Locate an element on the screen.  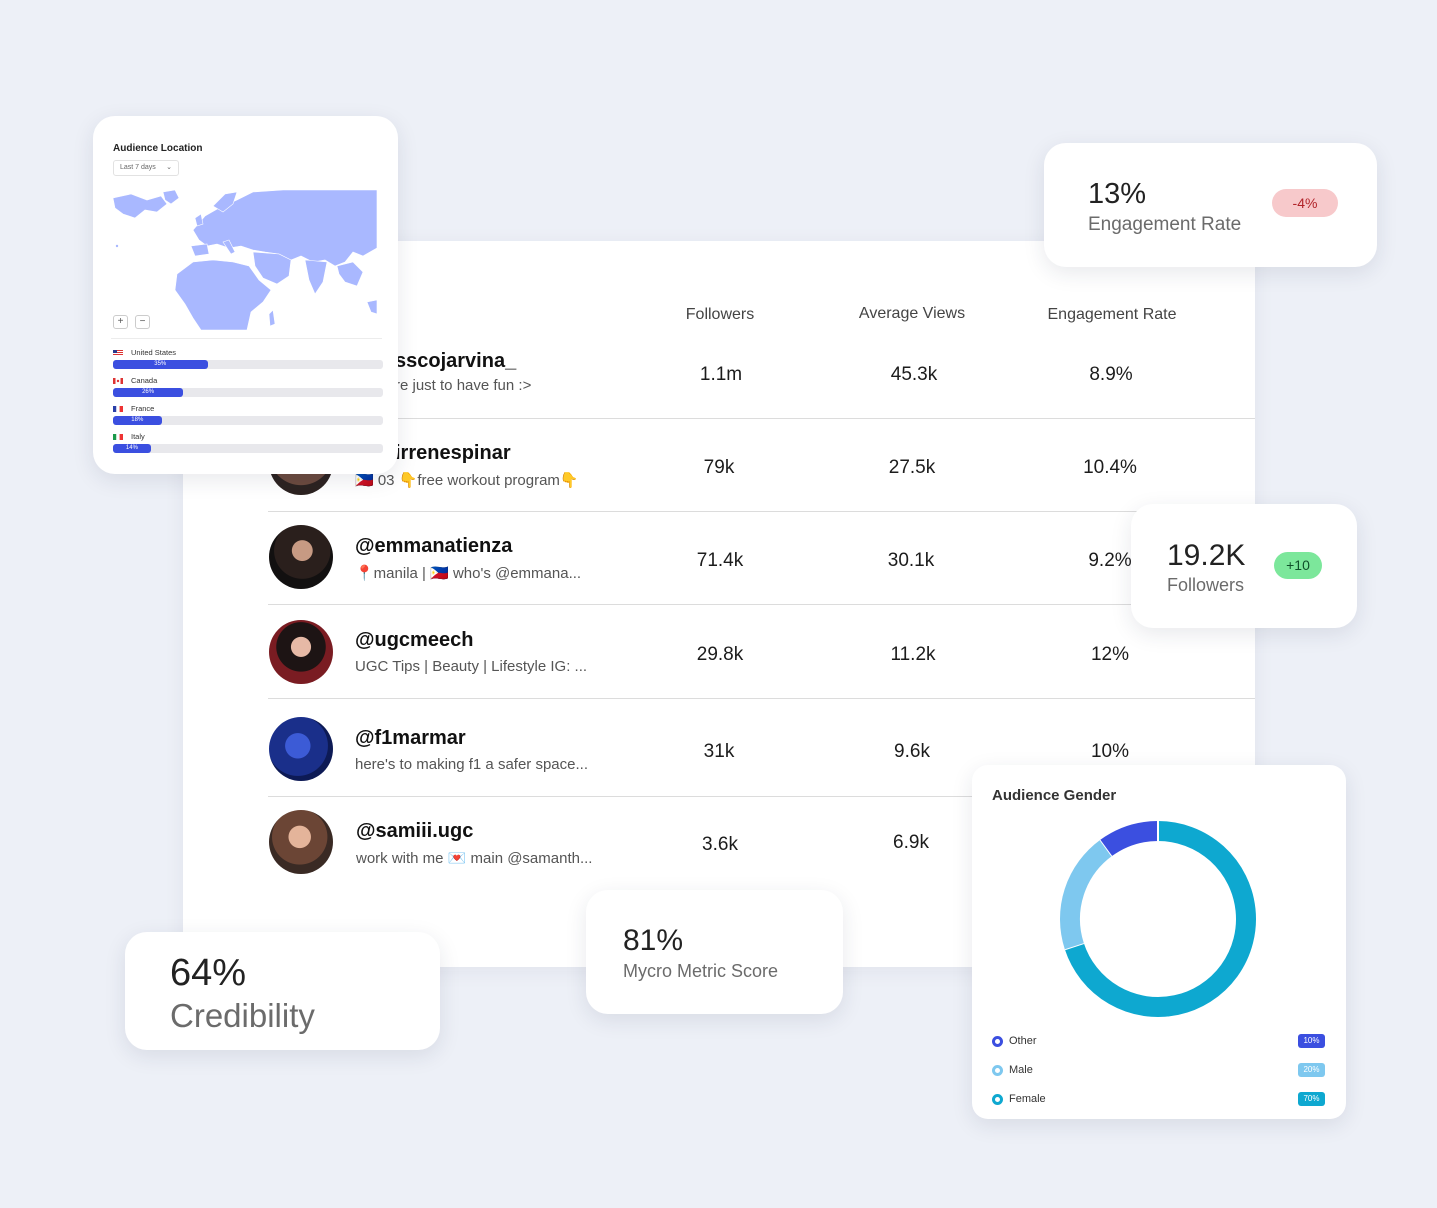
donut-slice-female is located at coordinates (1160, 919).